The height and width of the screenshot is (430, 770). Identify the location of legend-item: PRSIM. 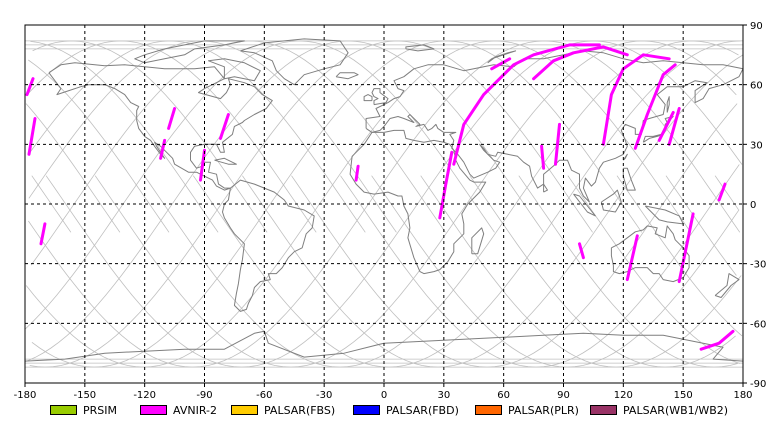
(83, 410).